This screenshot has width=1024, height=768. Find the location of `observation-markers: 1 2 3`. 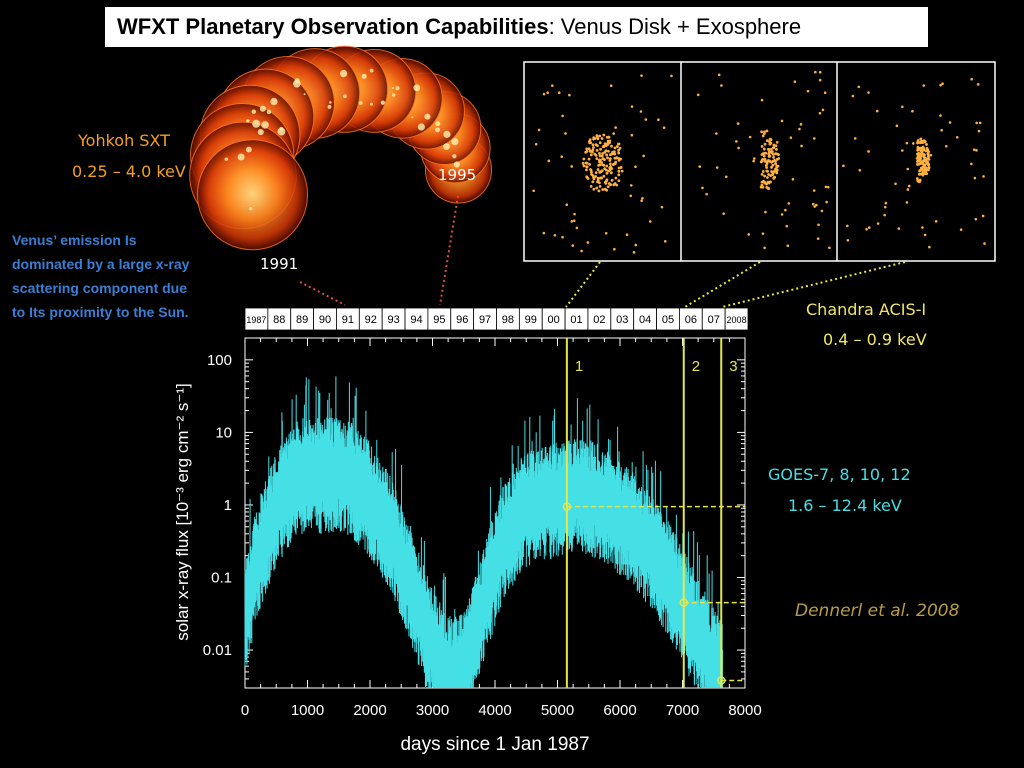

observation-markers: 1 2 3 is located at coordinates (653, 513).